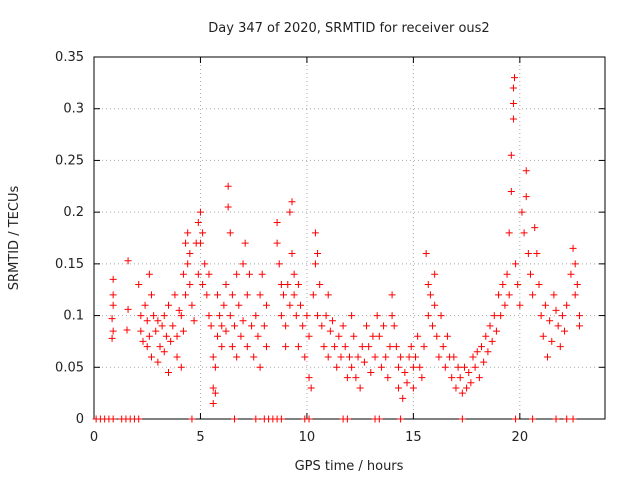 This screenshot has width=640, height=480. What do you see at coordinates (73, 212) in the screenshot?
I see `y-tick-label: 0.2` at bounding box center [73, 212].